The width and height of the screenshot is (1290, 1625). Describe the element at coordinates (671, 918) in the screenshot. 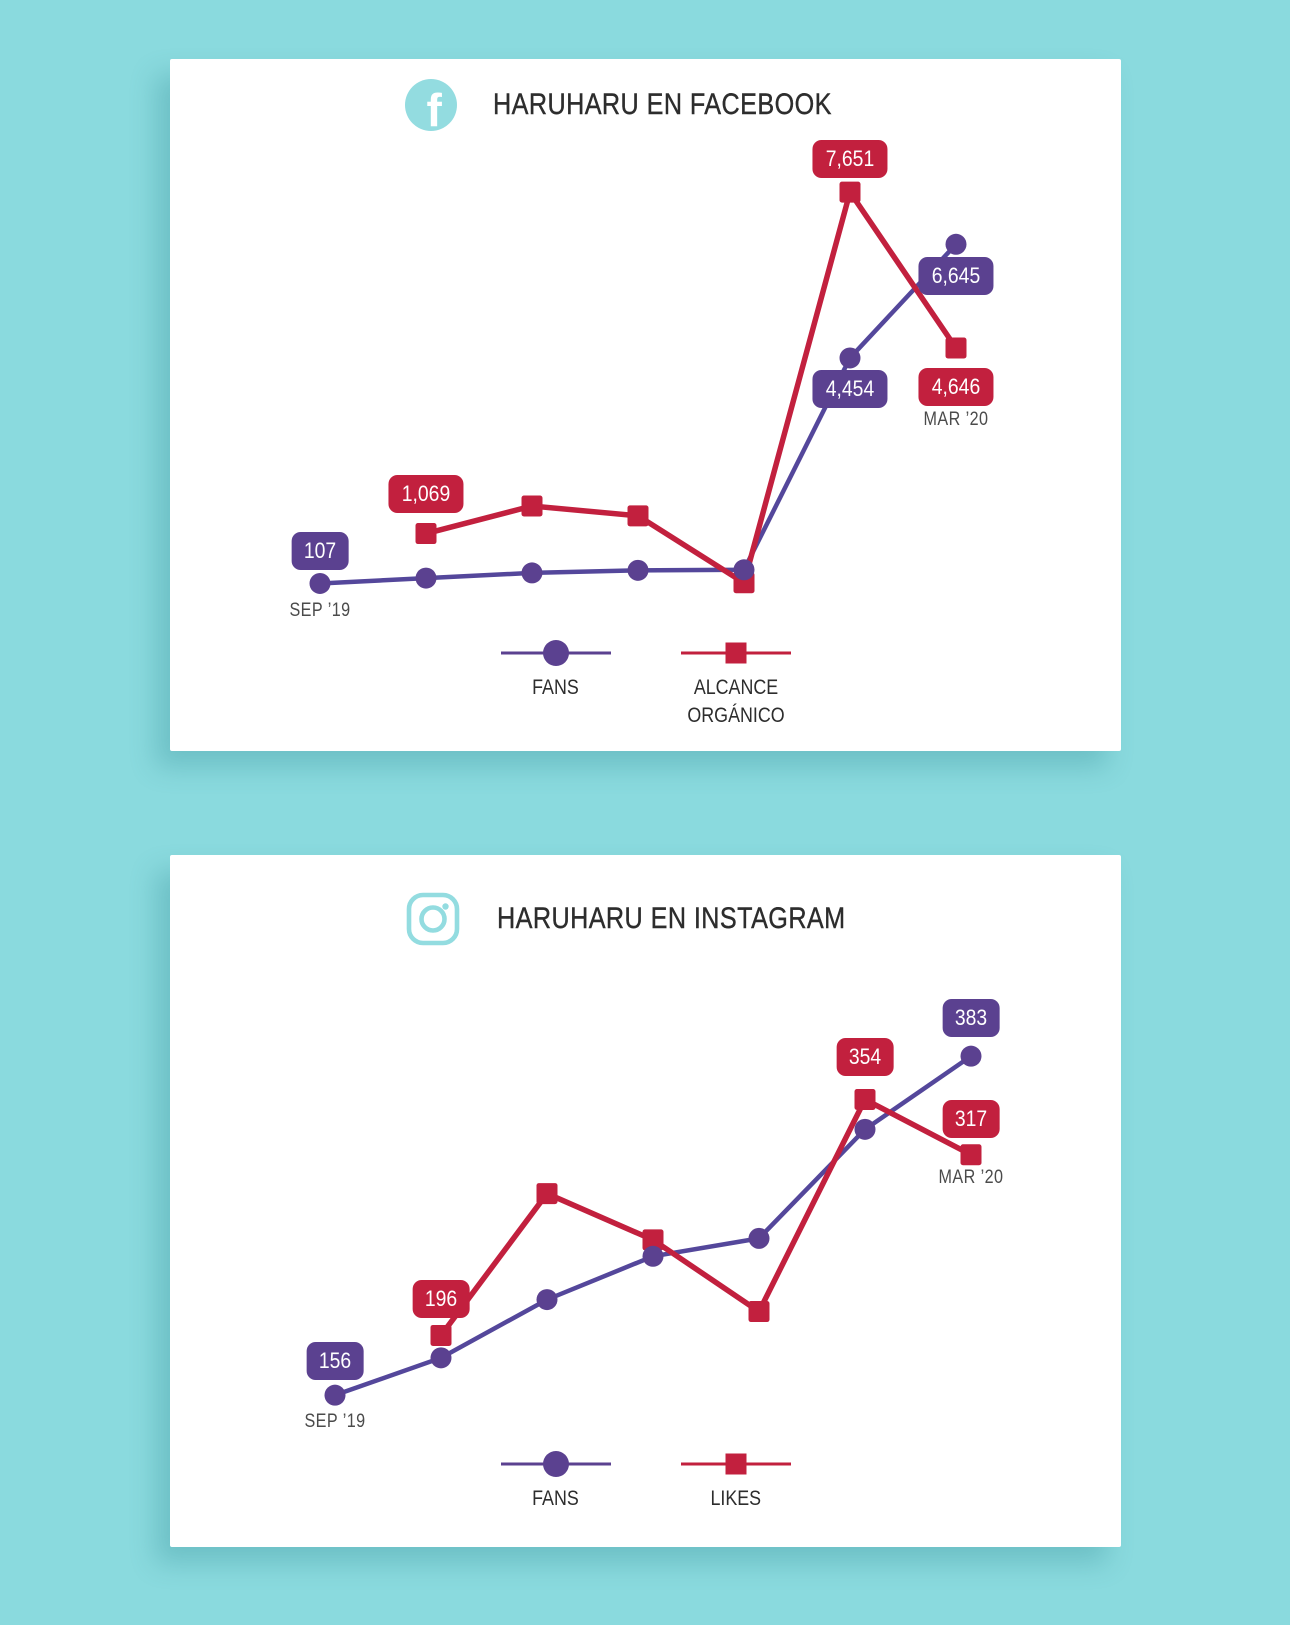

I see `instagram-chart-title: HARUHARU EN INSTAGRAM` at that location.